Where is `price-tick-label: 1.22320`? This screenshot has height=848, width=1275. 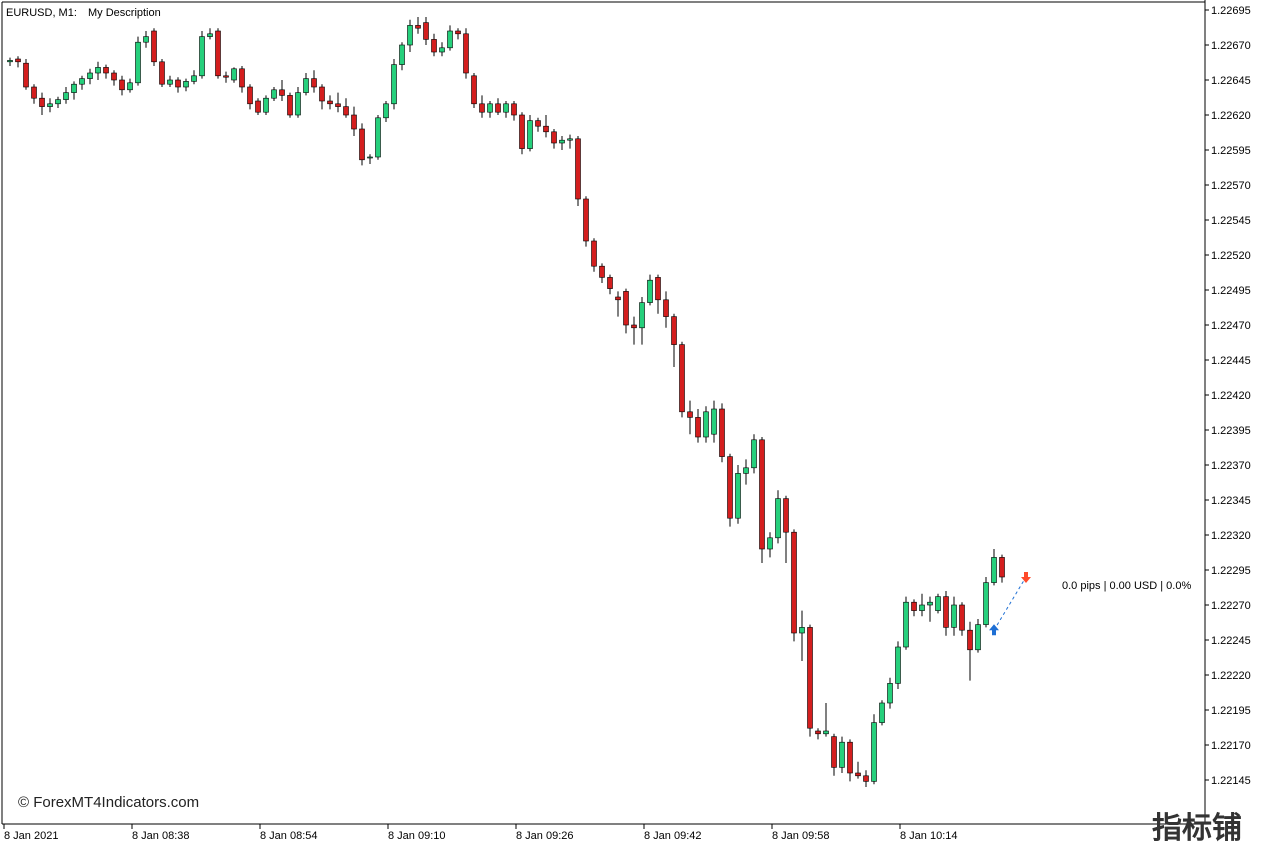
price-tick-label: 1.22320 is located at coordinates (1231, 536).